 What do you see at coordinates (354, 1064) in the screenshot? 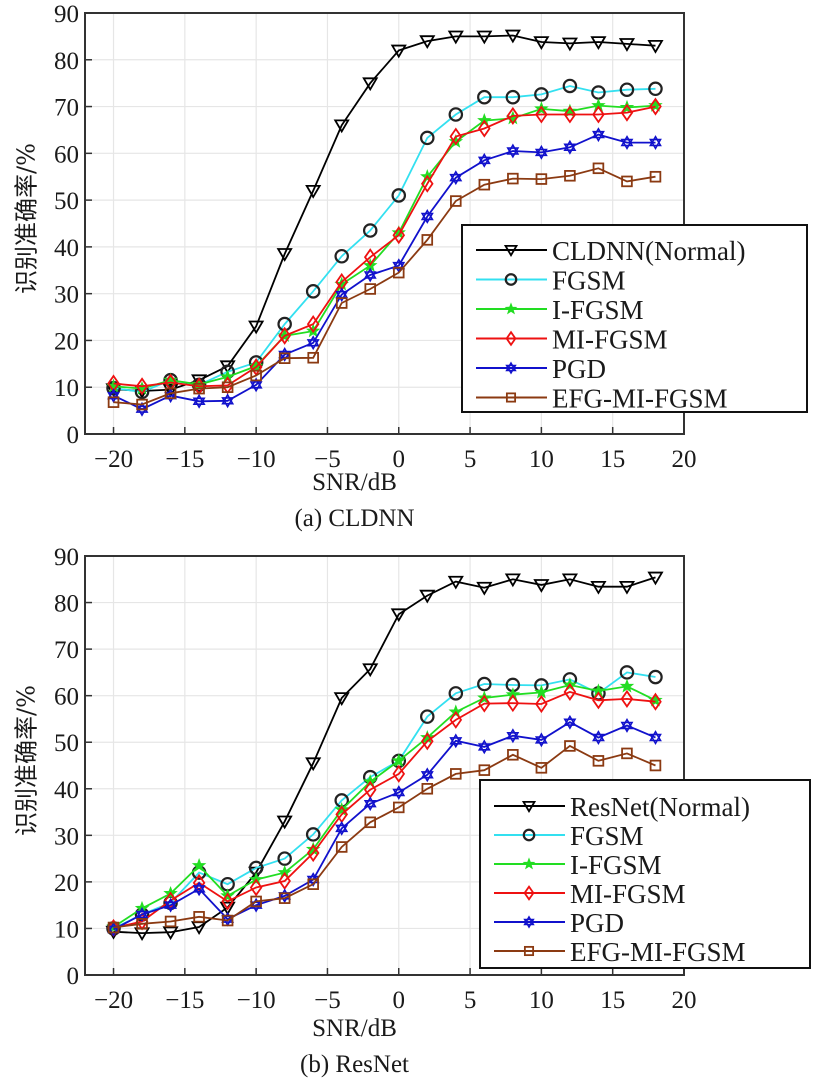
I see `chart-caption: (b) ResNet` at bounding box center [354, 1064].